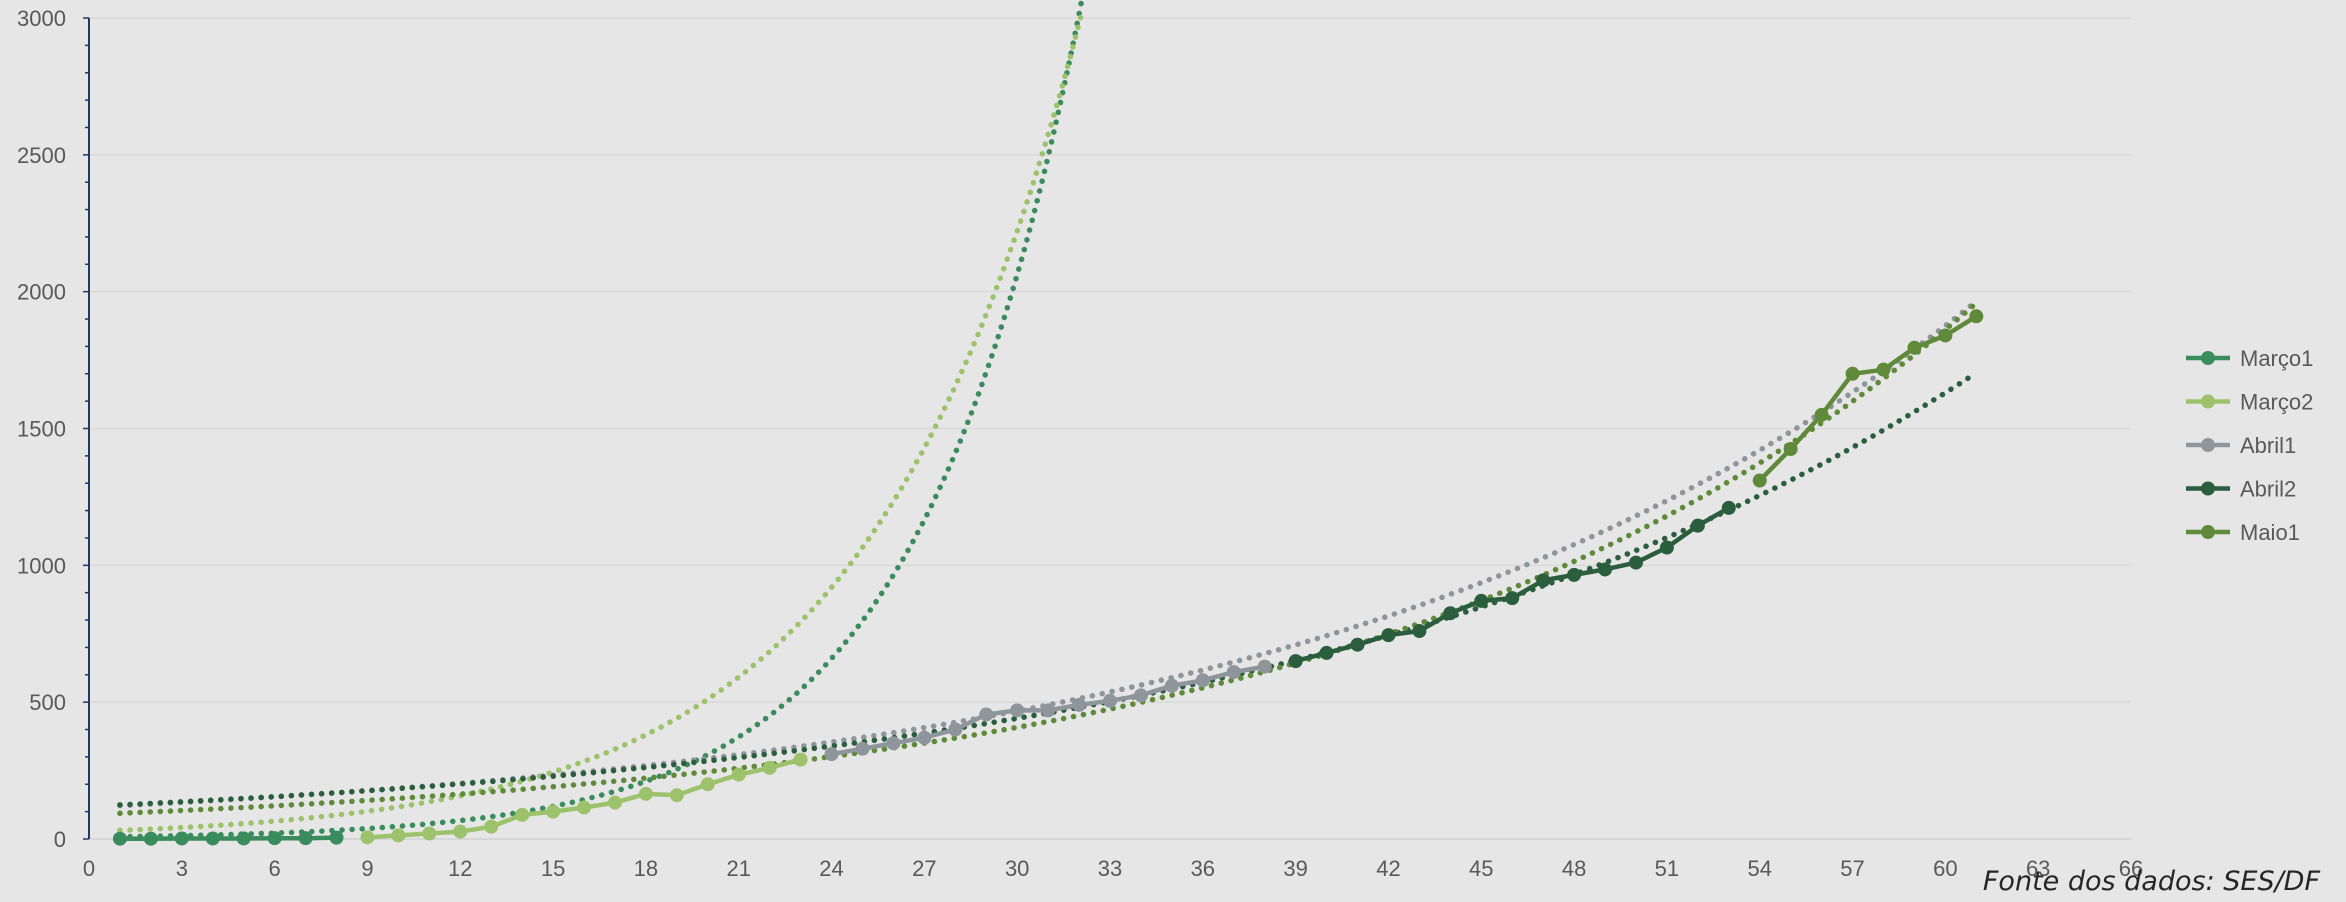  I want to click on y-tick-label: 1000, so click(41, 565).